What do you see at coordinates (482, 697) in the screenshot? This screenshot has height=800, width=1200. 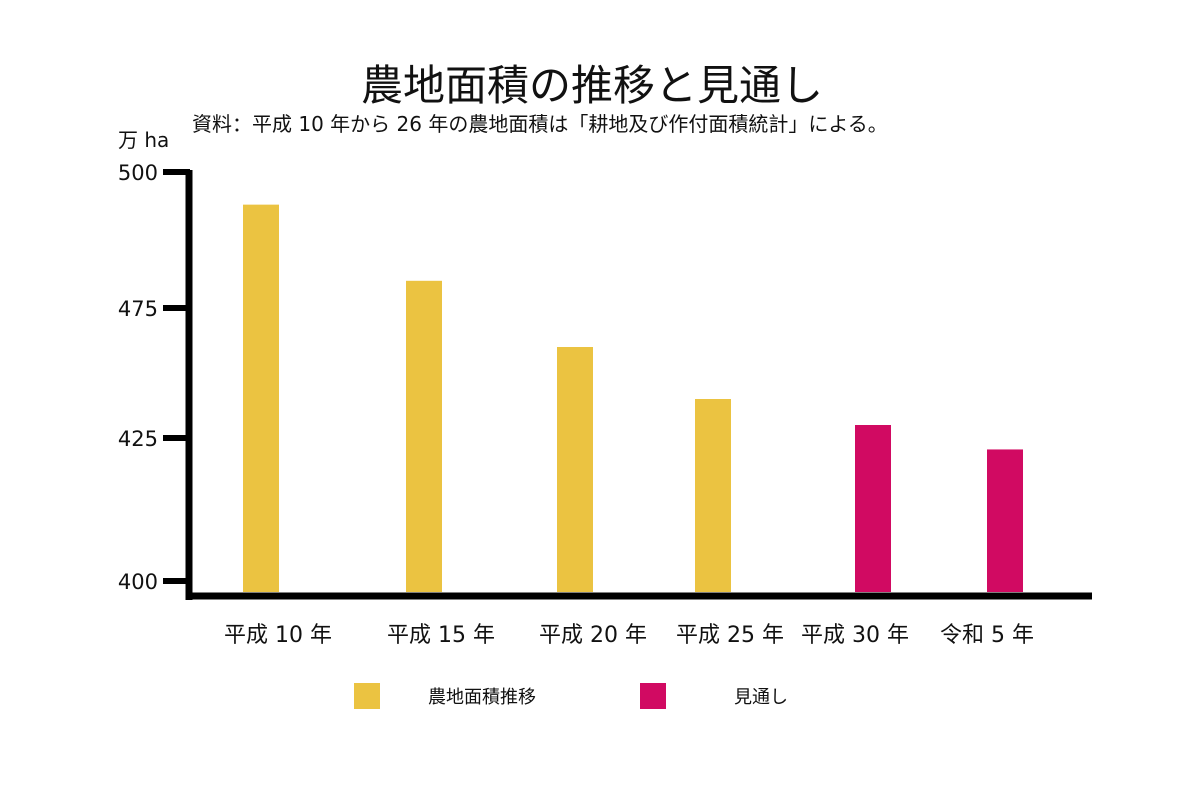 I see `legend-label: 農地面積推移` at bounding box center [482, 697].